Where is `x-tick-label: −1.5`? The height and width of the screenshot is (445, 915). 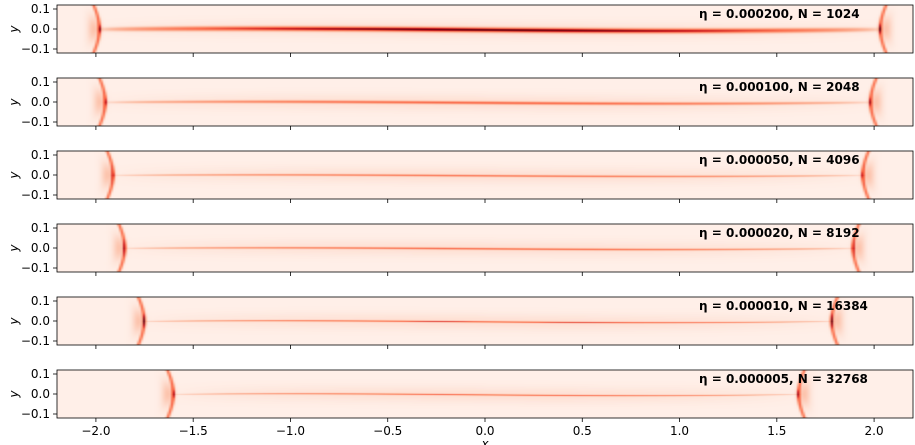
x-tick-label: −1.5 is located at coordinates (193, 431).